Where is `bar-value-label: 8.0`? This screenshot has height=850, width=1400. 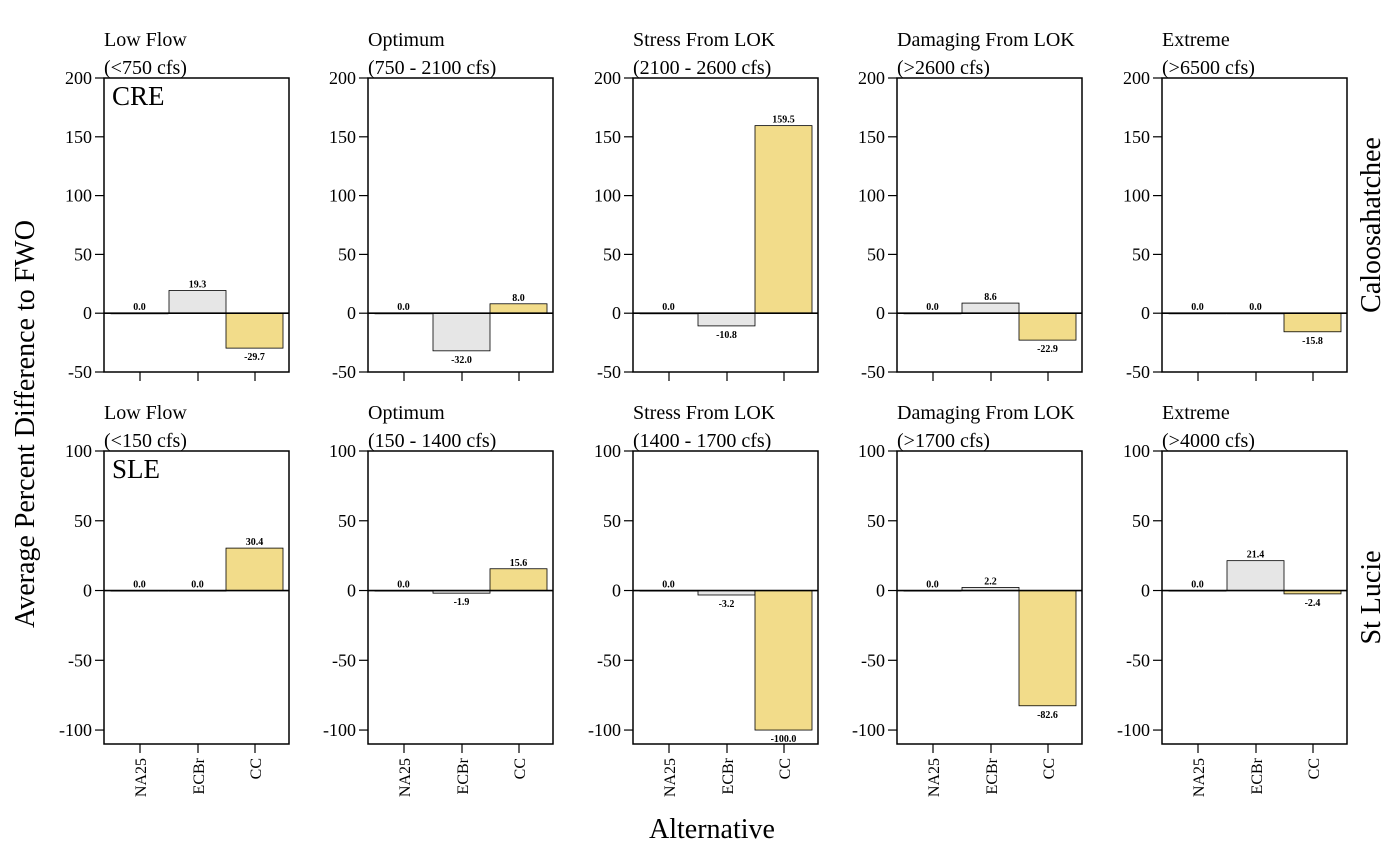 bar-value-label: 8.0 is located at coordinates (518, 298).